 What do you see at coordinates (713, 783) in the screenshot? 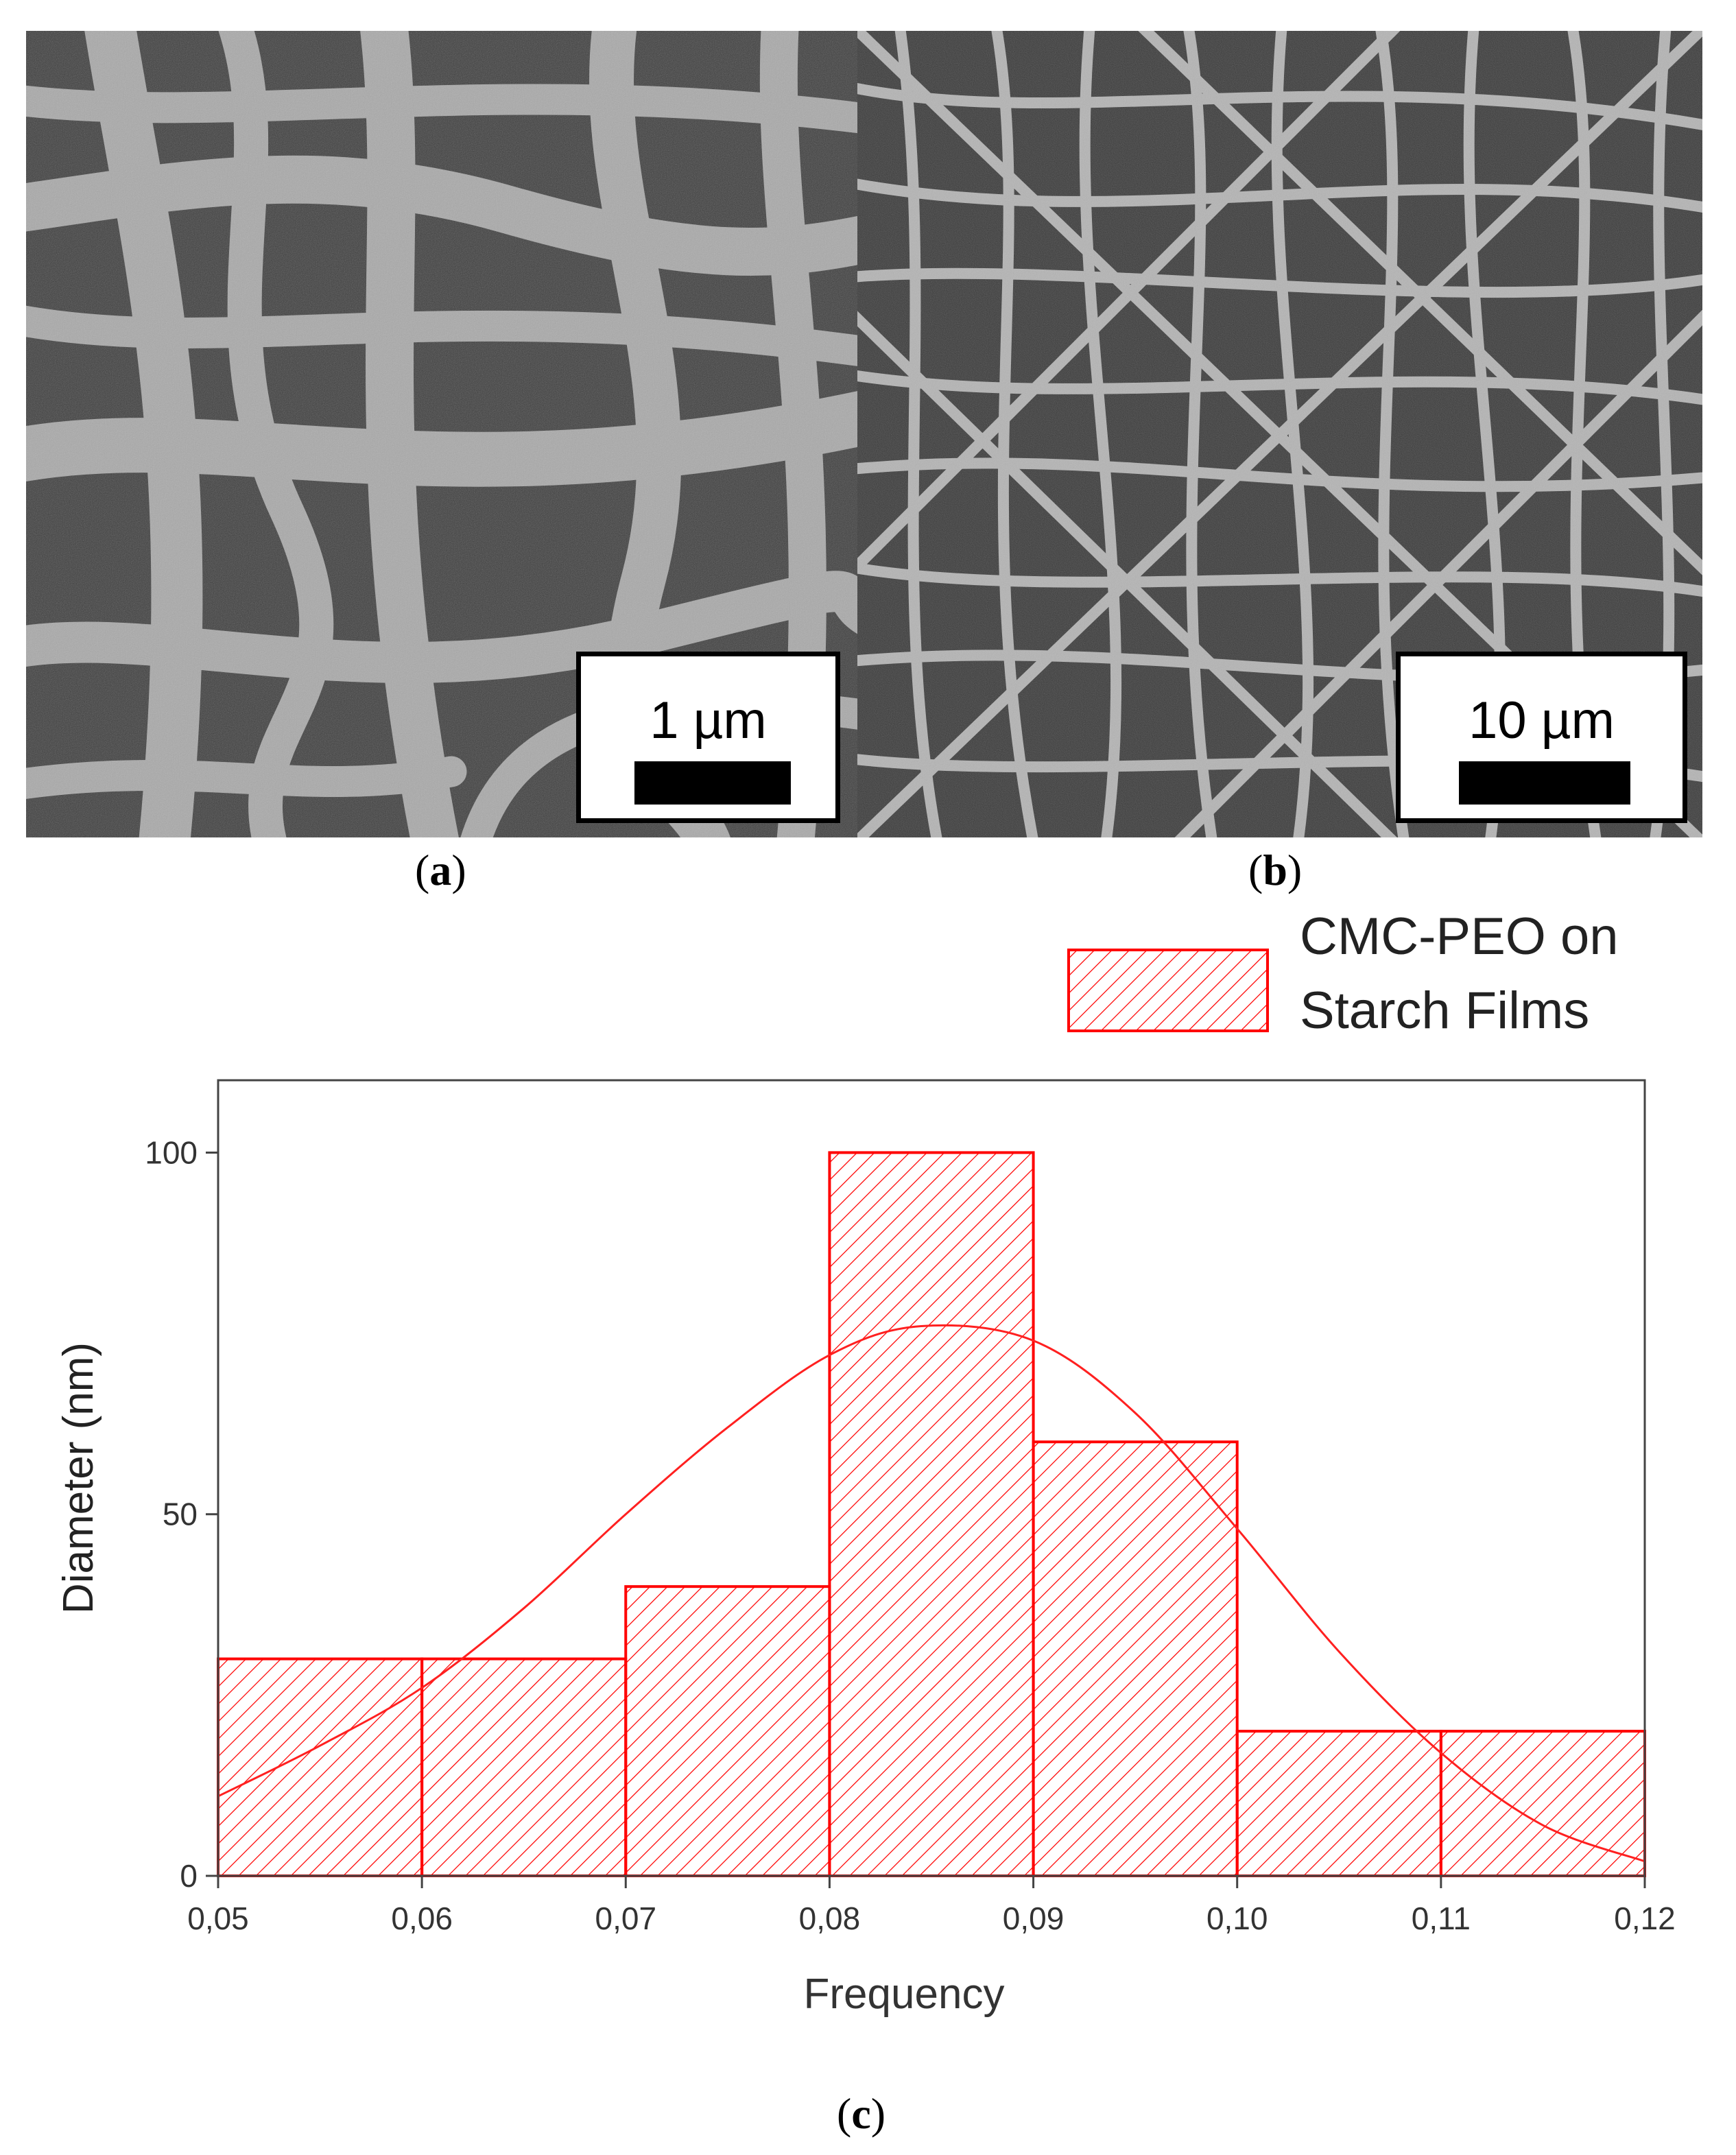
I see `scale-bar-a` at bounding box center [713, 783].